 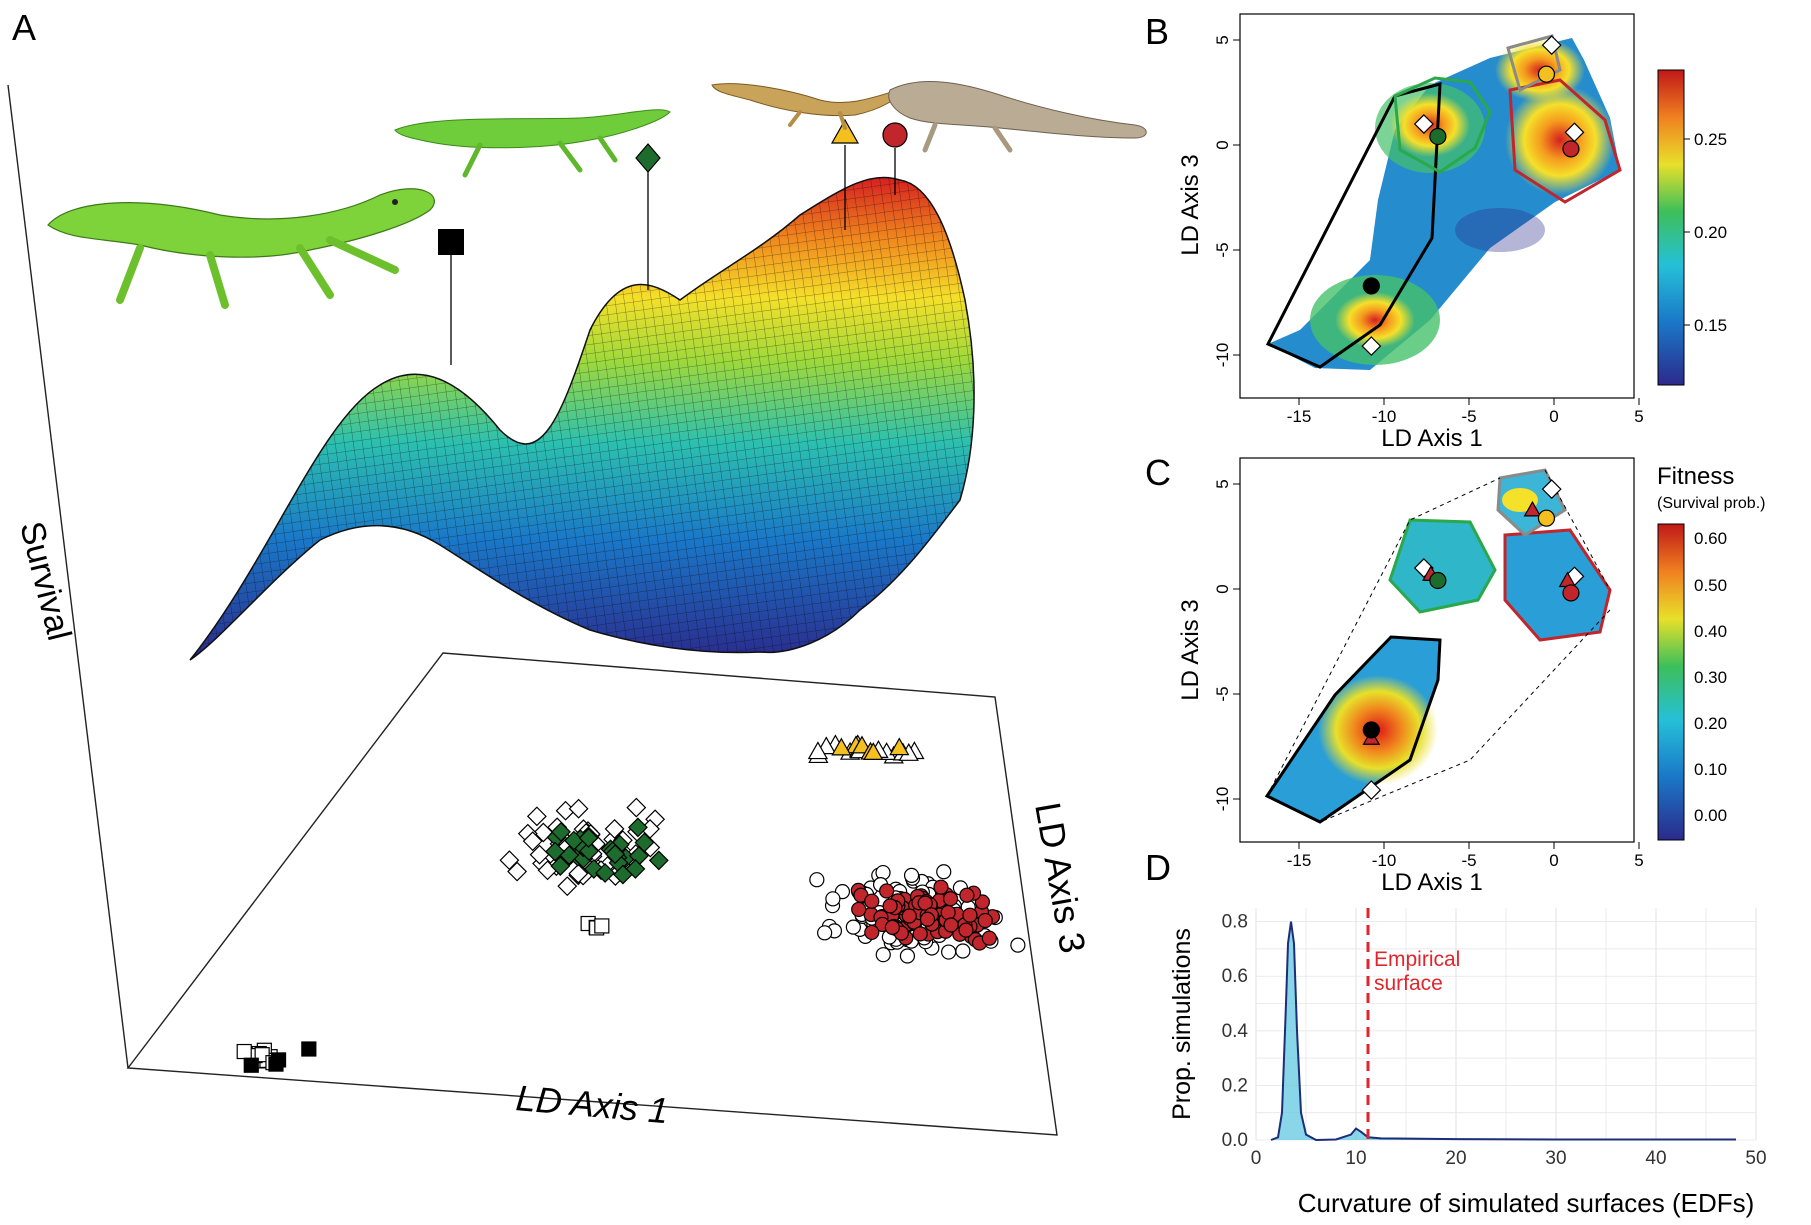 I want to click on c-y-tick: 0, so click(x=1222, y=588).